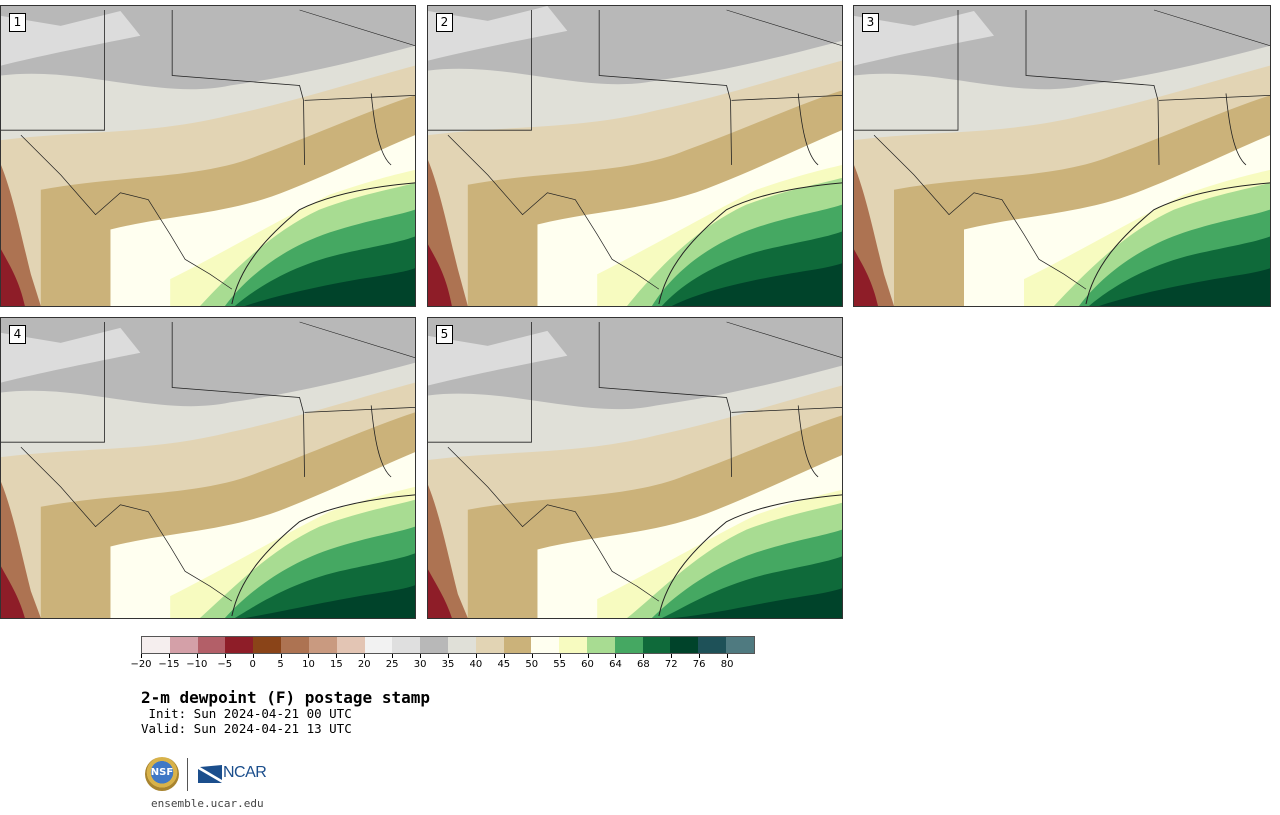 This screenshot has width=1280, height=815. I want to click on colorbar-tick-label: −15, so click(169, 664).